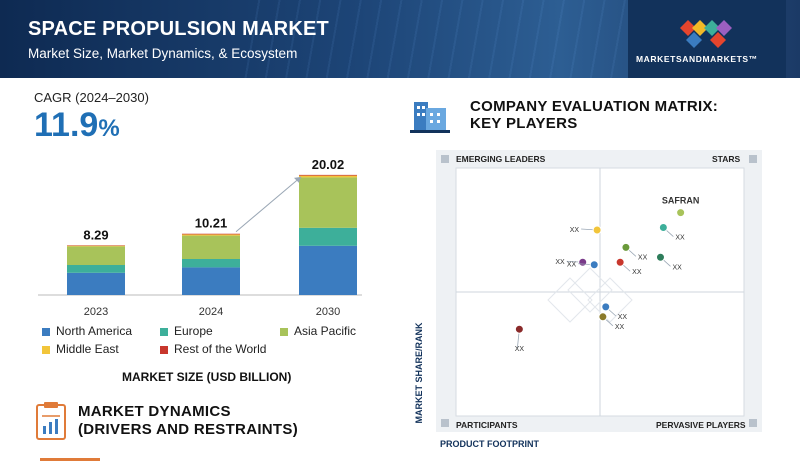 This screenshot has width=800, height=461. I want to click on quadrant-label-pervasive-players: PERVASIVE PLAYERS, so click(701, 425).